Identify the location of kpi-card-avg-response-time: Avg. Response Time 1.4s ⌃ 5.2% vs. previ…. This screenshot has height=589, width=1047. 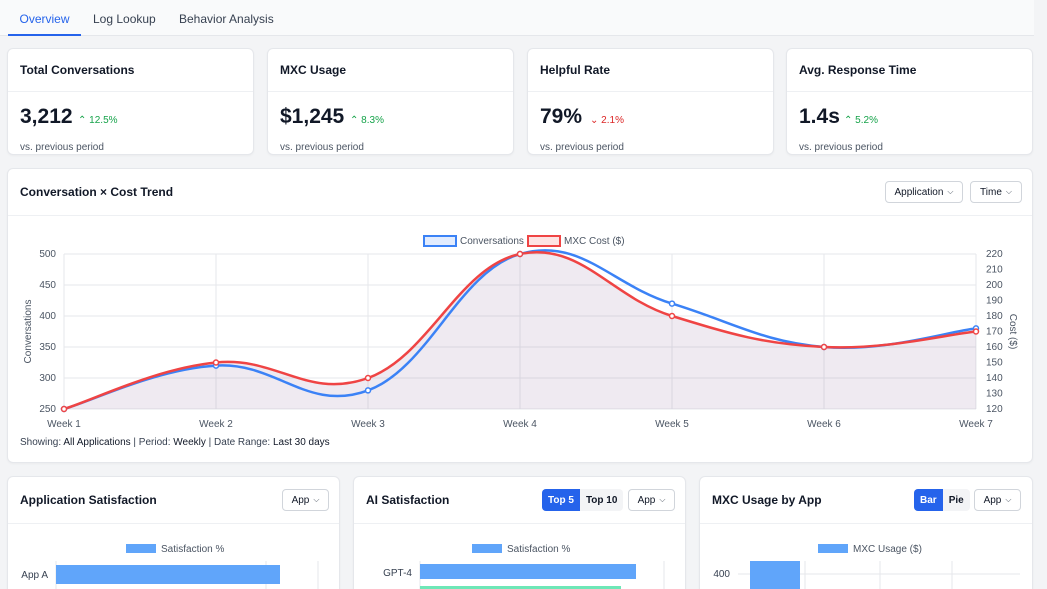
(909, 101).